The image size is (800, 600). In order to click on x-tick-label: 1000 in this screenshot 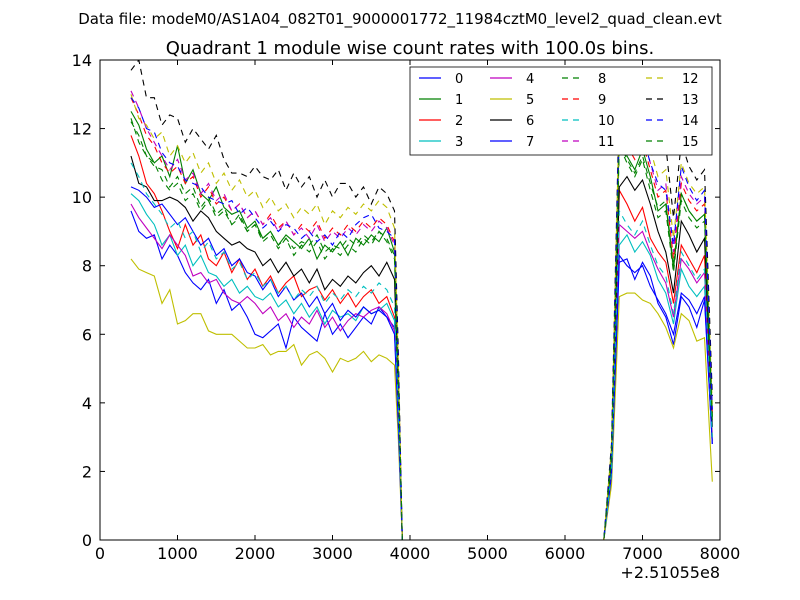, I will do `click(177, 553)`.